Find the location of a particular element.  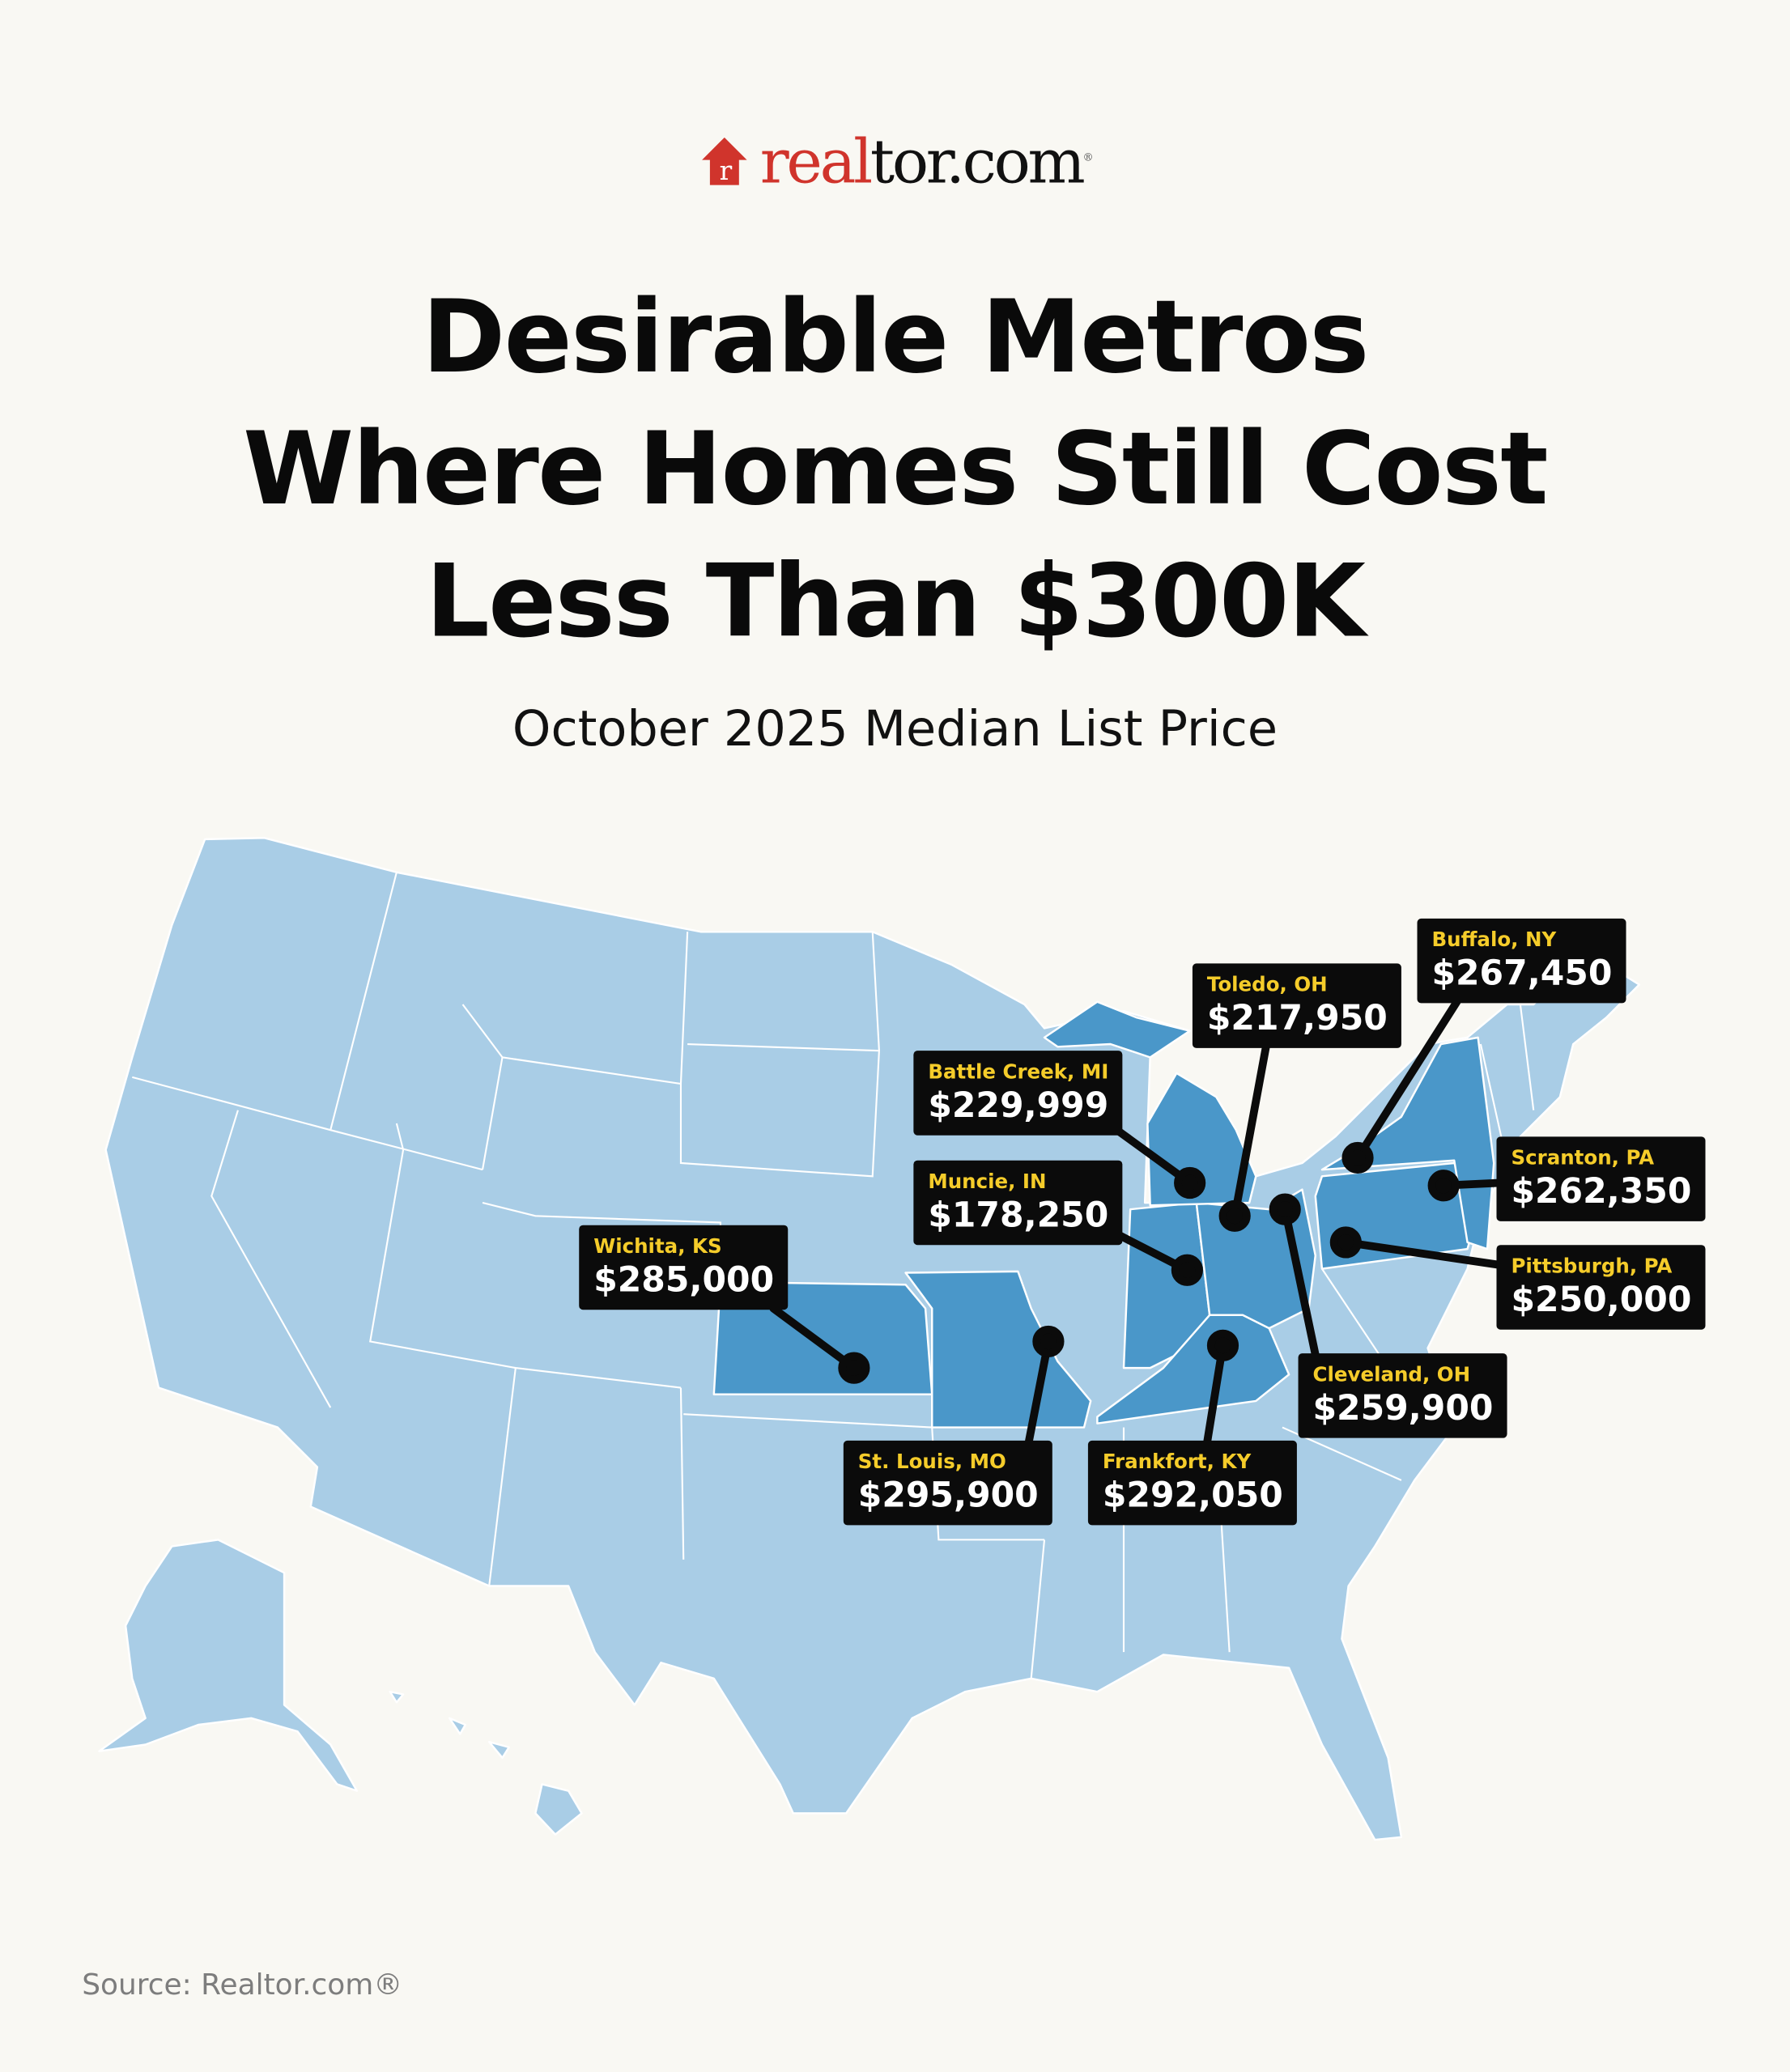

marker-muncie is located at coordinates (1187, 1270).